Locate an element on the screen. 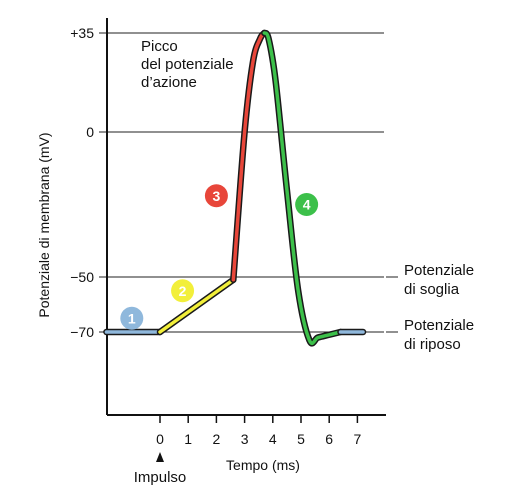 The image size is (519, 502). stimulus-label: Impulso is located at coordinates (160, 477).